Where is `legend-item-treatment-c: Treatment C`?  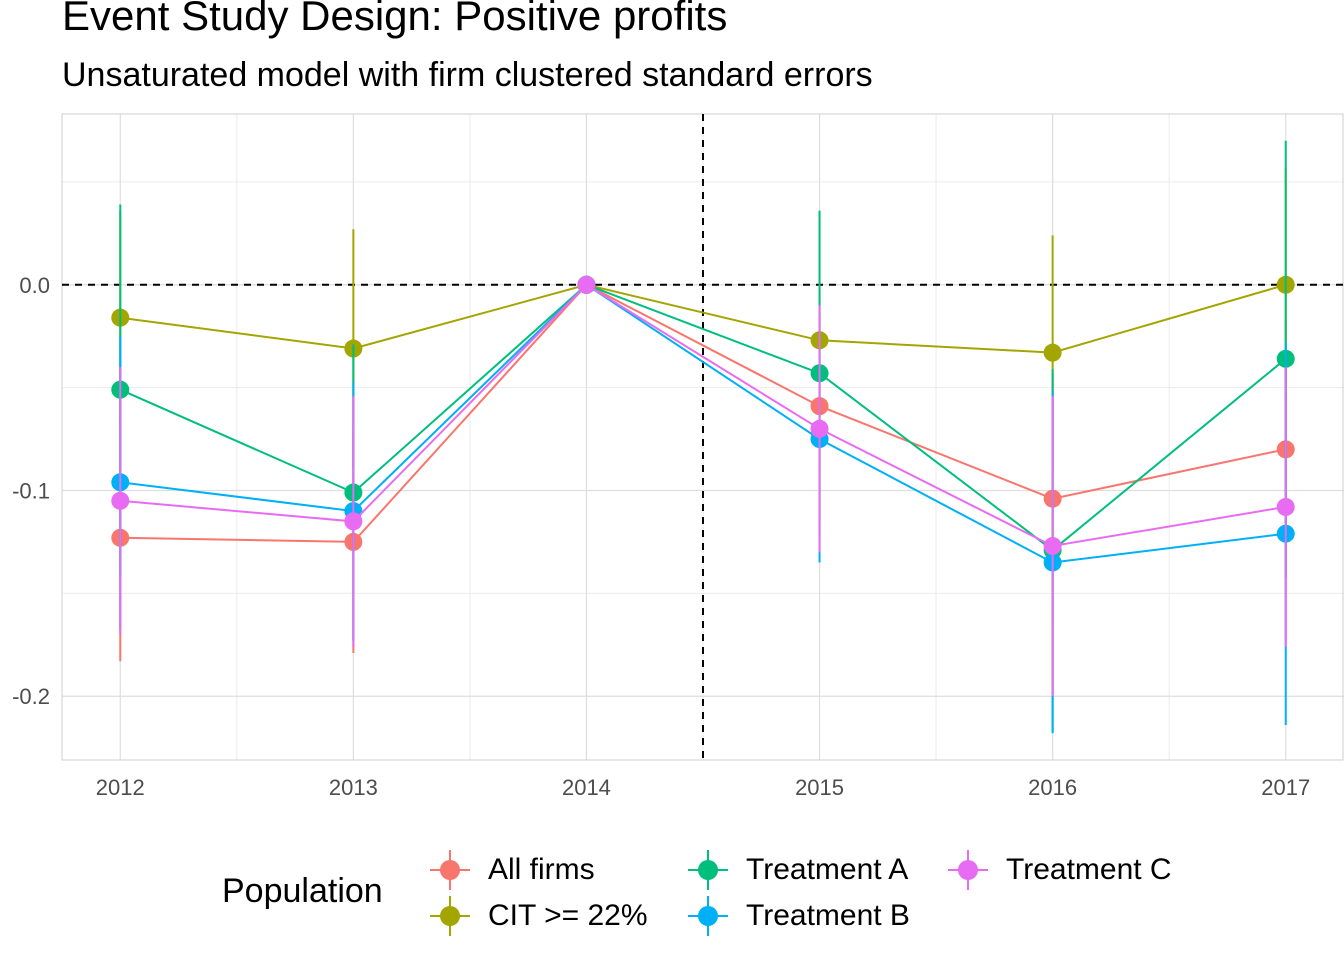
legend-item-treatment-c: Treatment C is located at coordinates (1059, 870).